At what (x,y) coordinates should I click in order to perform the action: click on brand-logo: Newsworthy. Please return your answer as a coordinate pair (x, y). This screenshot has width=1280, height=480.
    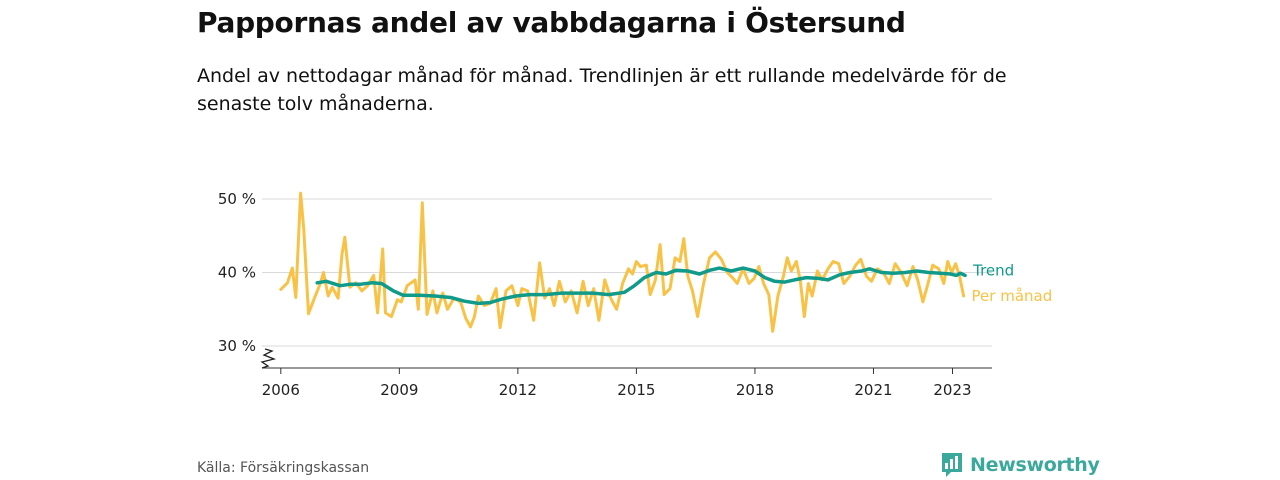
    Looking at the image, I should click on (1020, 465).